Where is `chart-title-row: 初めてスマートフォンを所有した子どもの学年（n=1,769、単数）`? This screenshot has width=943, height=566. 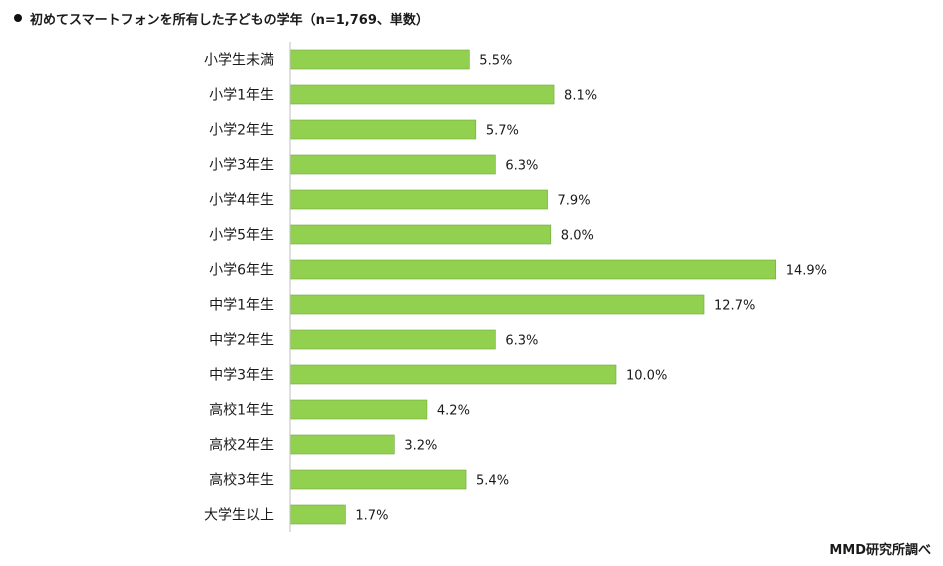 chart-title-row: 初めてスマートフォンを所有した子どもの学年（n=1,769、単数） is located at coordinates (221, 18).